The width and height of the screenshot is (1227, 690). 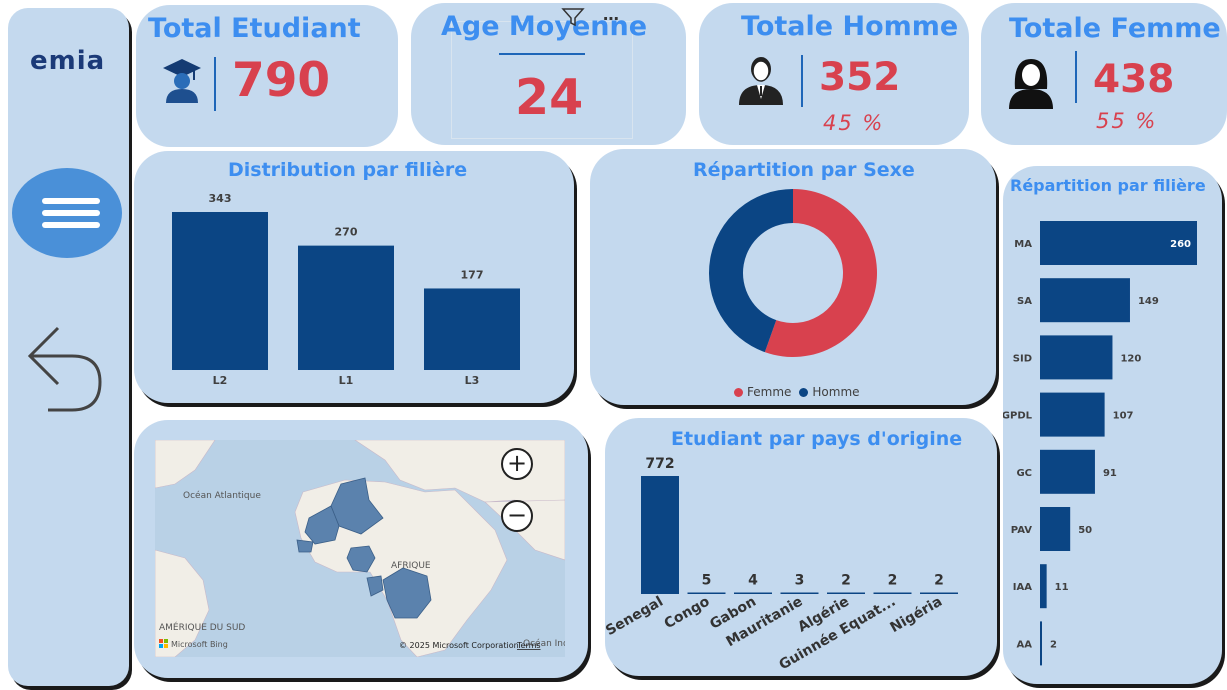 What do you see at coordinates (1072, 414) in the screenshot?
I see `bar-GPDL` at bounding box center [1072, 414].